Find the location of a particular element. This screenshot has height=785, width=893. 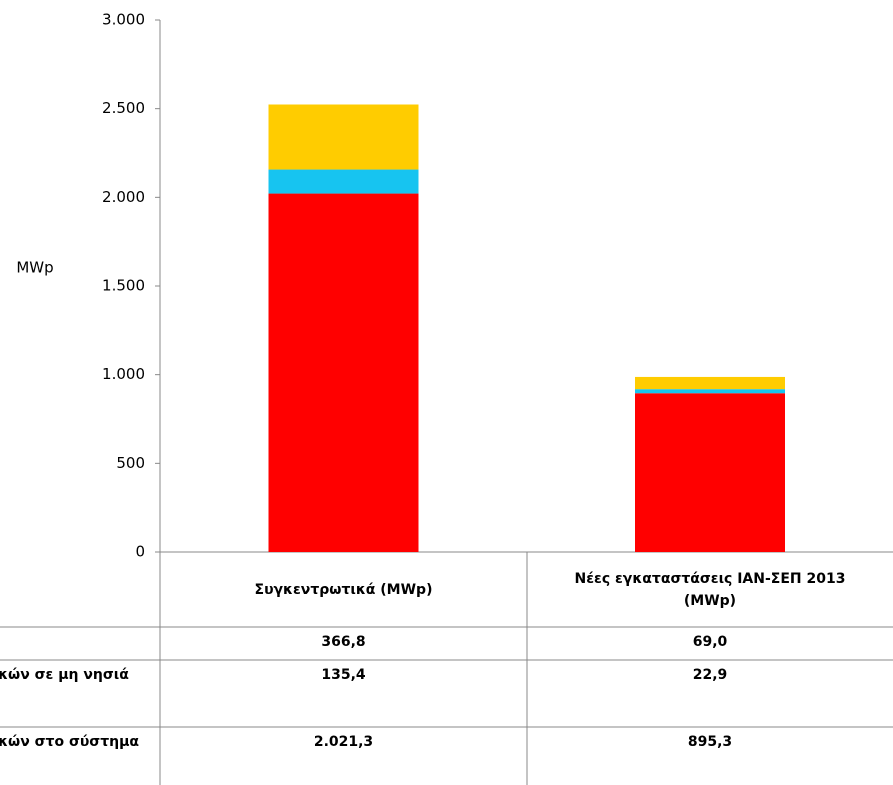

y-tick-label: 1.000 is located at coordinates (123, 374).